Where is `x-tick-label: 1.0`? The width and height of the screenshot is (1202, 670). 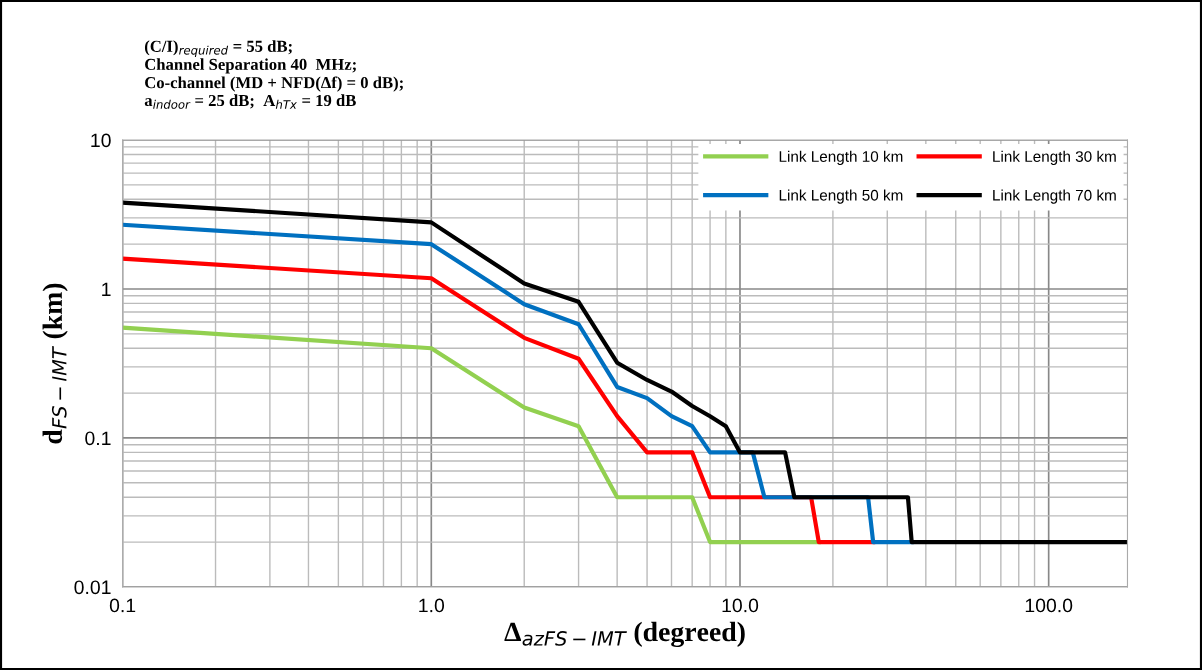 x-tick-label: 1.0 is located at coordinates (432, 605).